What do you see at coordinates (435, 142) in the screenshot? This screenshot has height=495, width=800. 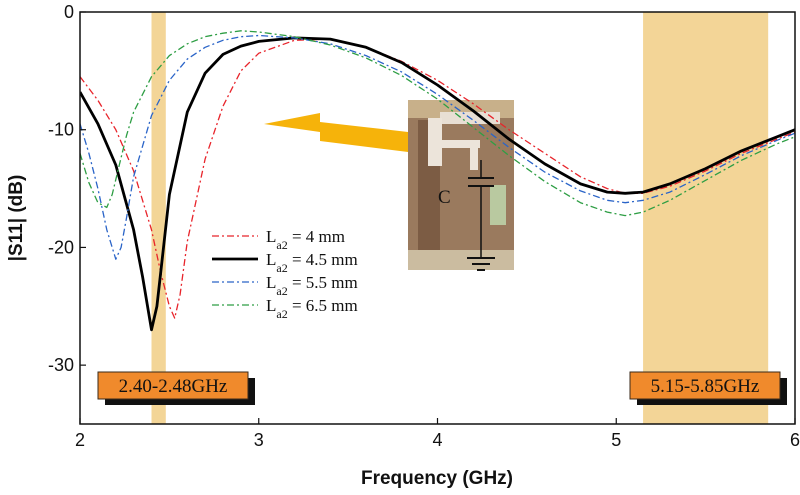 I see `inset-trace-left` at bounding box center [435, 142].